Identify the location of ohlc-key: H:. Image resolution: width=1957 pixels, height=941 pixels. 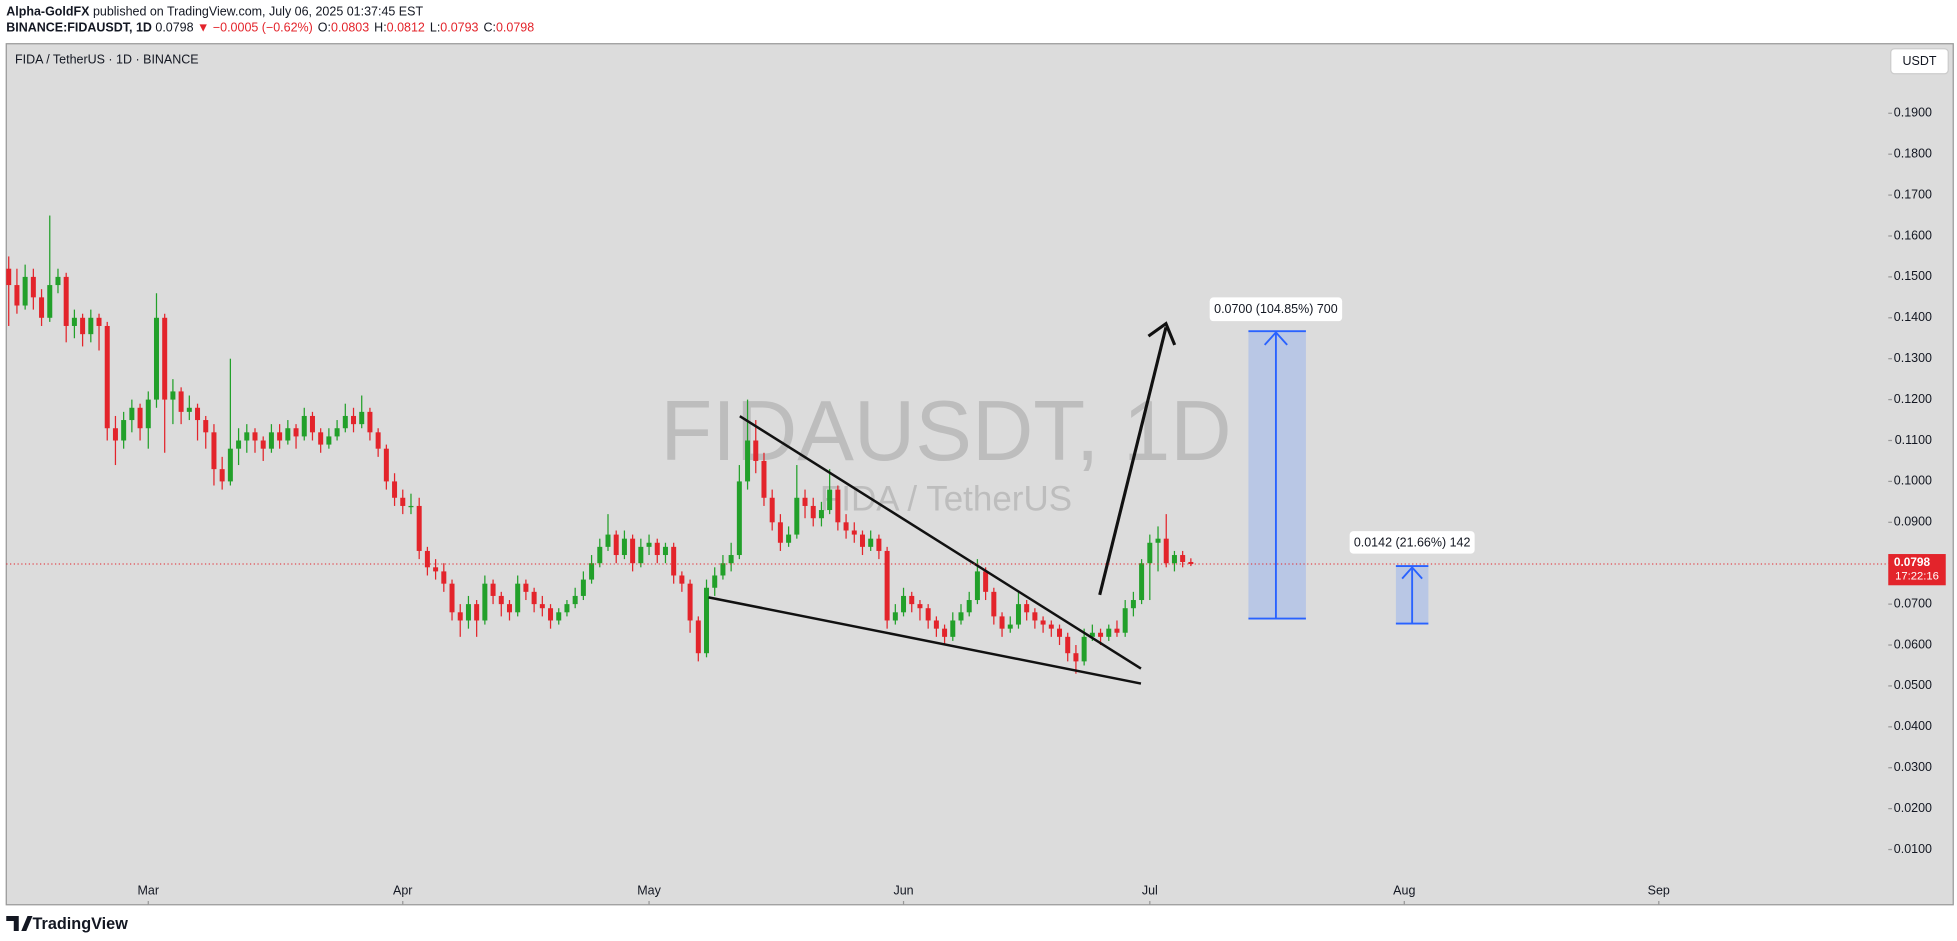
(380, 28).